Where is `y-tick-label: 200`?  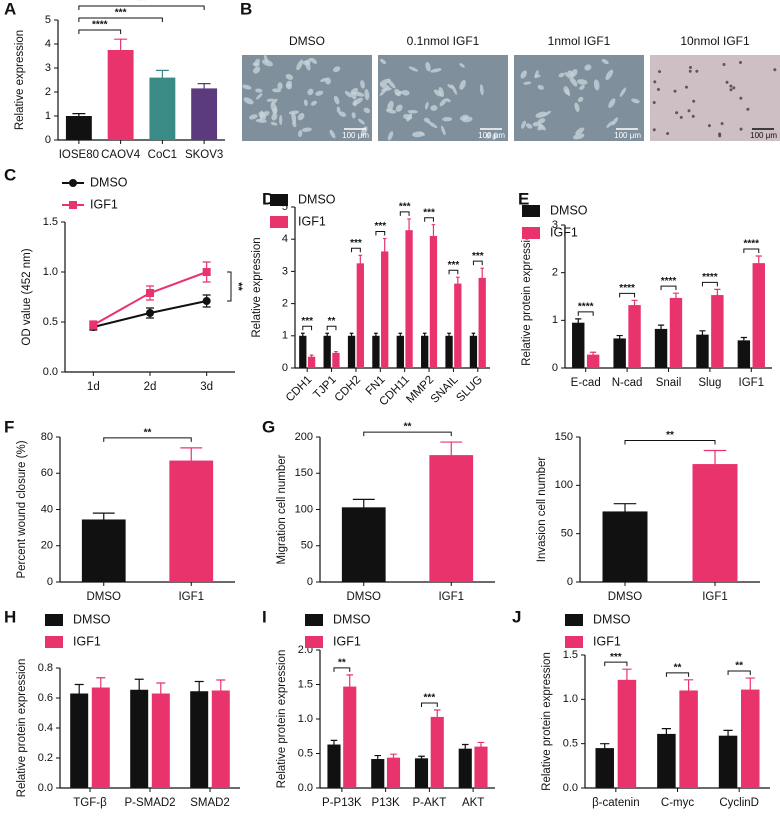
y-tick-label: 200 is located at coordinates (304, 437).